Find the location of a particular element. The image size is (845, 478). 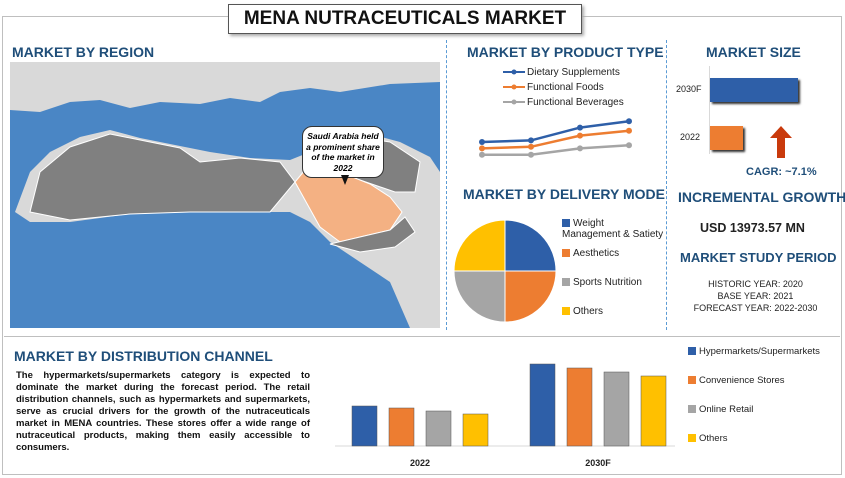

bar-label: 2022 is located at coordinates (690, 137).